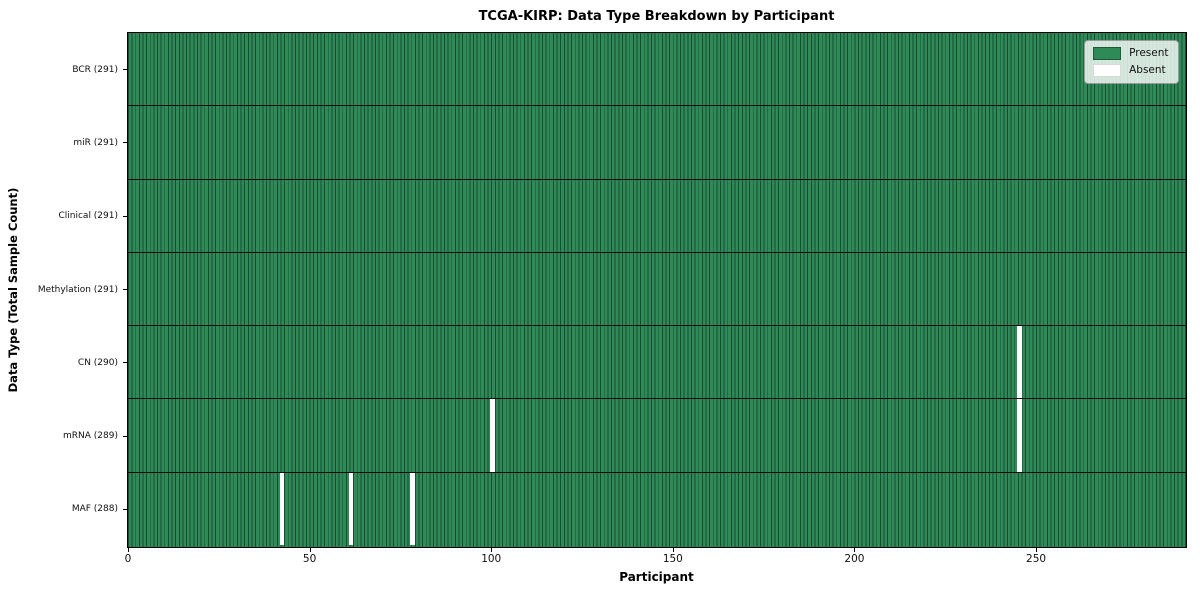 This screenshot has width=1200, height=600. Describe the element at coordinates (77, 289) in the screenshot. I see `y-tick-label: Methylation (291)` at that location.